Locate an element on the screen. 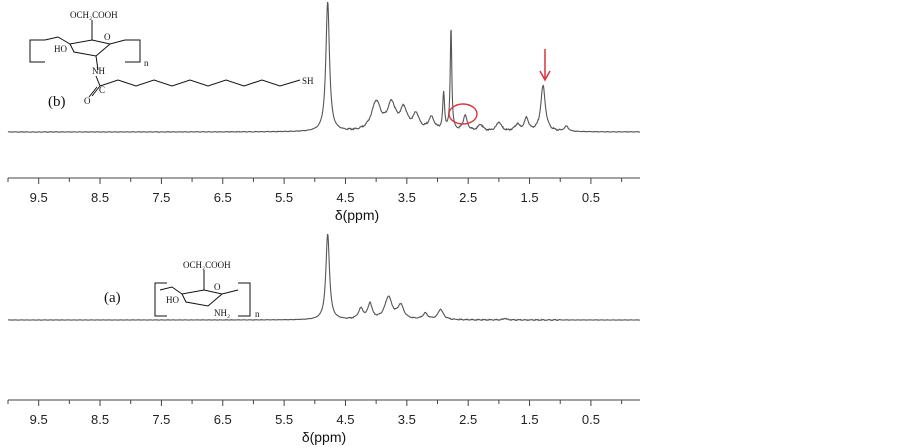 The image size is (902, 448). x-tick-label-a: 1.5 is located at coordinates (530, 419).